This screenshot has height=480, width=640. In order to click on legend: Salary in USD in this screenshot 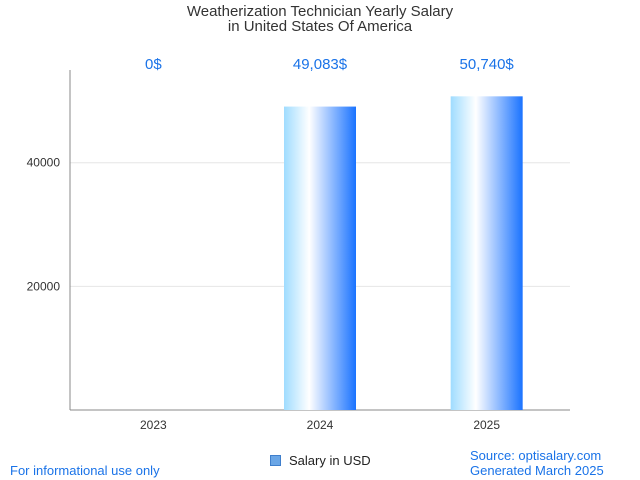, I will do `click(320, 460)`.